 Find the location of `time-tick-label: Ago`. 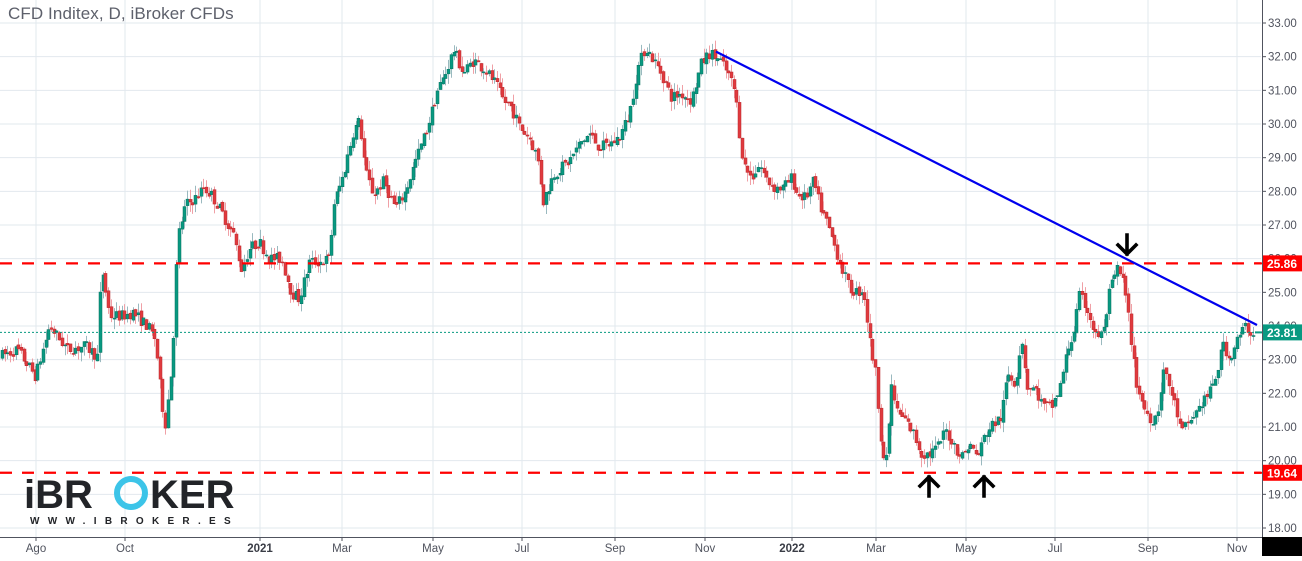

time-tick-label: Ago is located at coordinates (36, 549).